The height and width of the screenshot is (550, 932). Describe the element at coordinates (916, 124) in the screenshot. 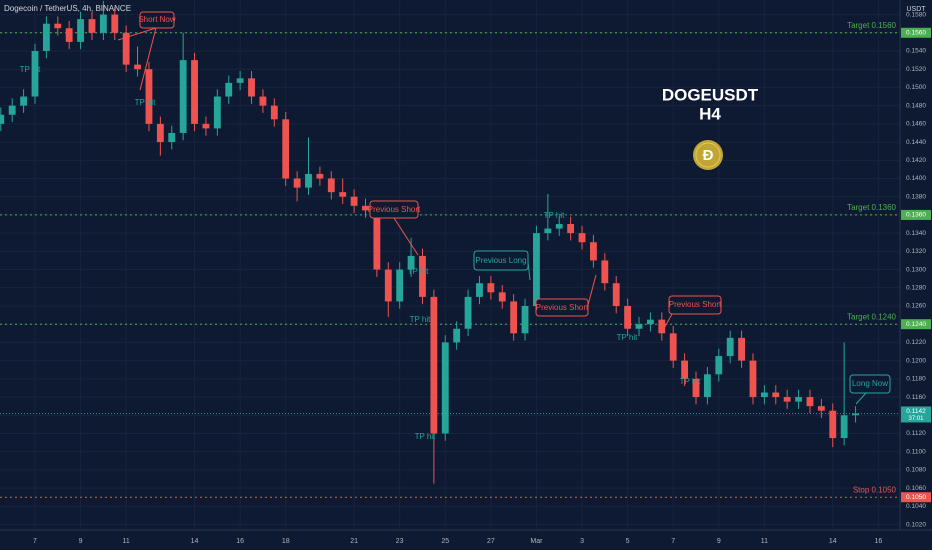

I see `y-tick-label: 0.1460` at that location.